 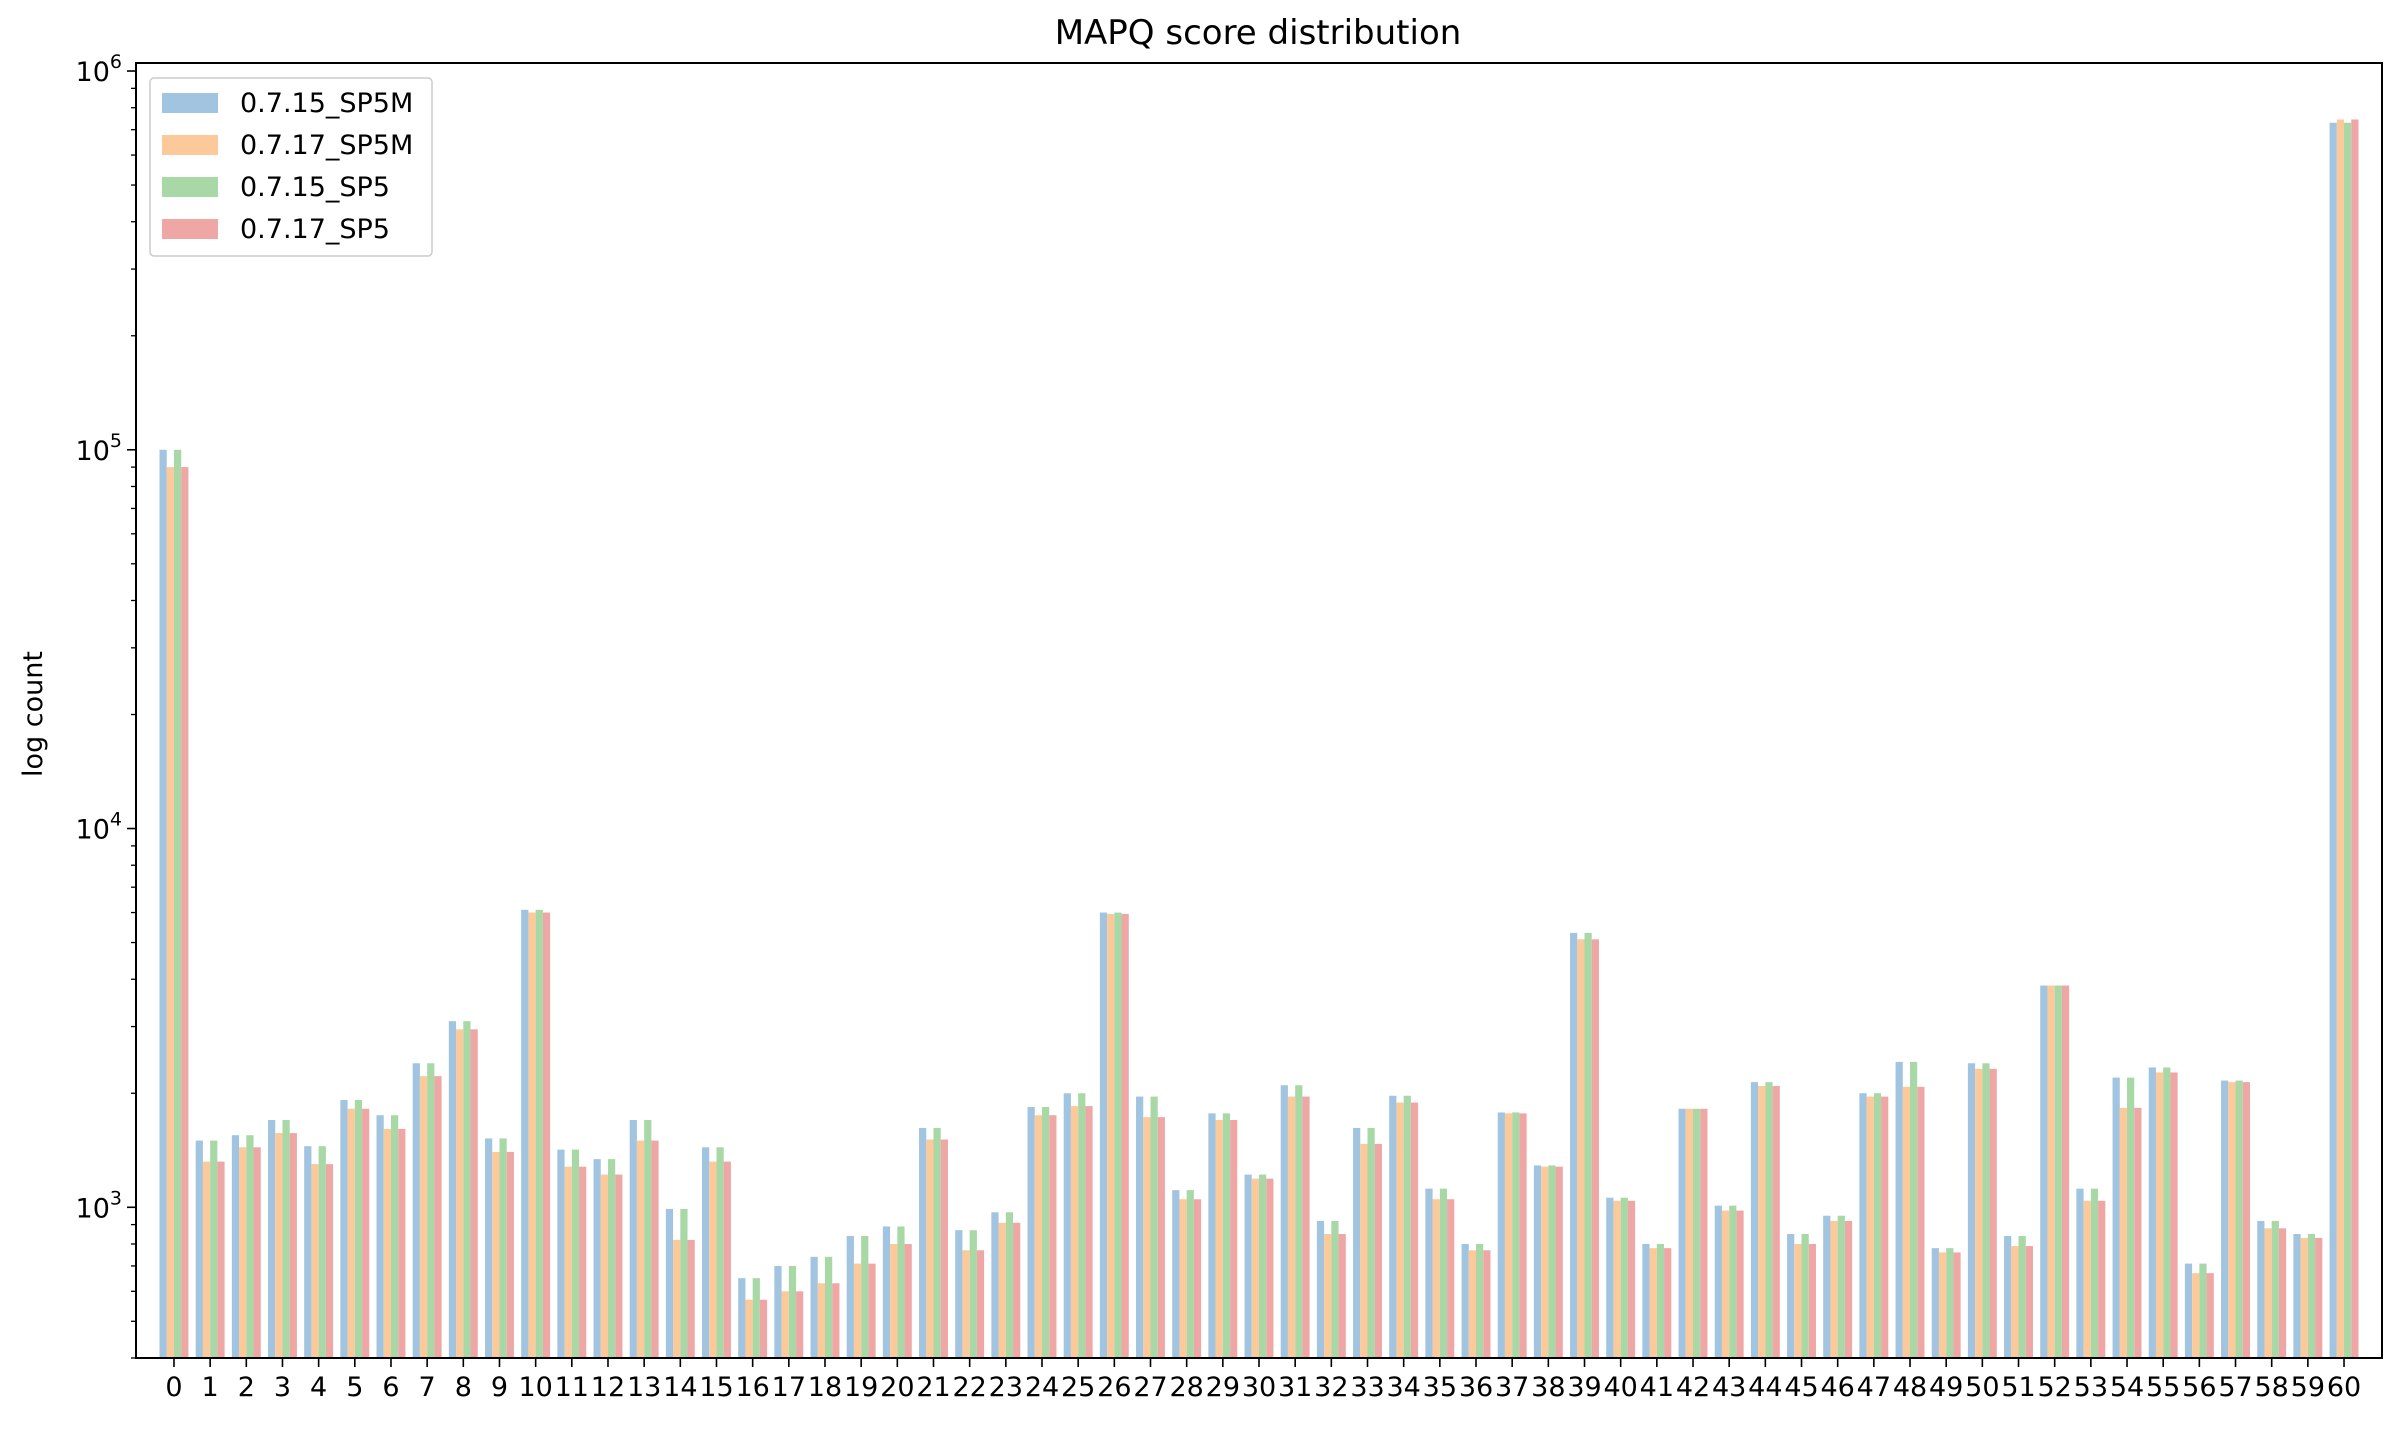 What do you see at coordinates (792, 1311) in the screenshot?
I see `bar-0.7.15_SP5-17` at bounding box center [792, 1311].